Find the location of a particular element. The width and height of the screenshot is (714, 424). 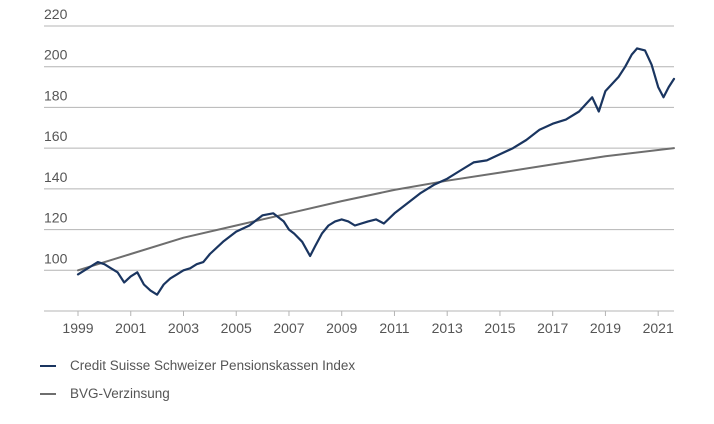

x-tick-label-2011: 2011 is located at coordinates (394, 328).